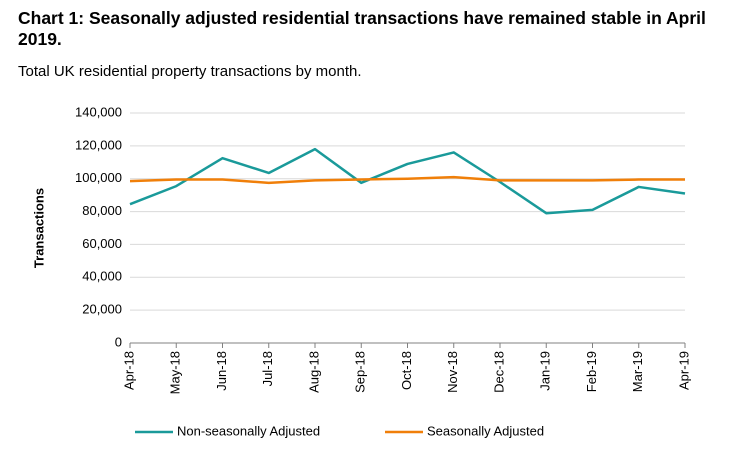  Describe the element at coordinates (498, 372) in the screenshot. I see `x-tick-label: Dec-18` at that location.